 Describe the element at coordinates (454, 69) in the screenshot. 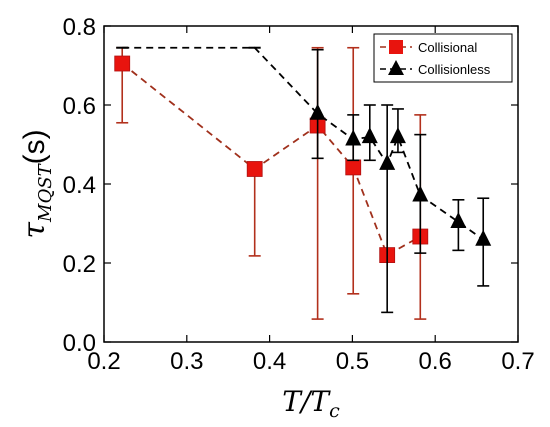

I see `legend-label: Collisionless` at that location.